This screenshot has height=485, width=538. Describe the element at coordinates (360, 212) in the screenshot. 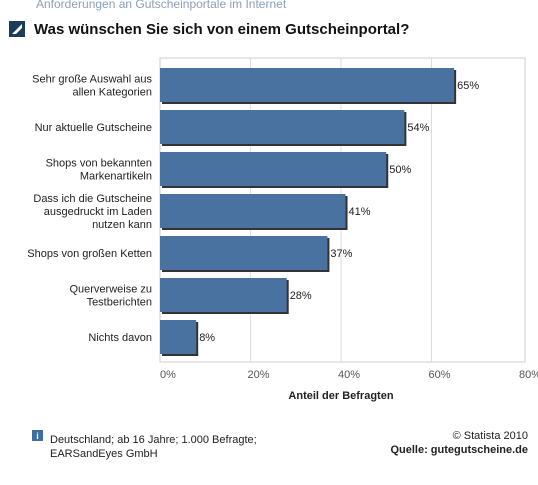

I see `value-label: 41%` at that location.